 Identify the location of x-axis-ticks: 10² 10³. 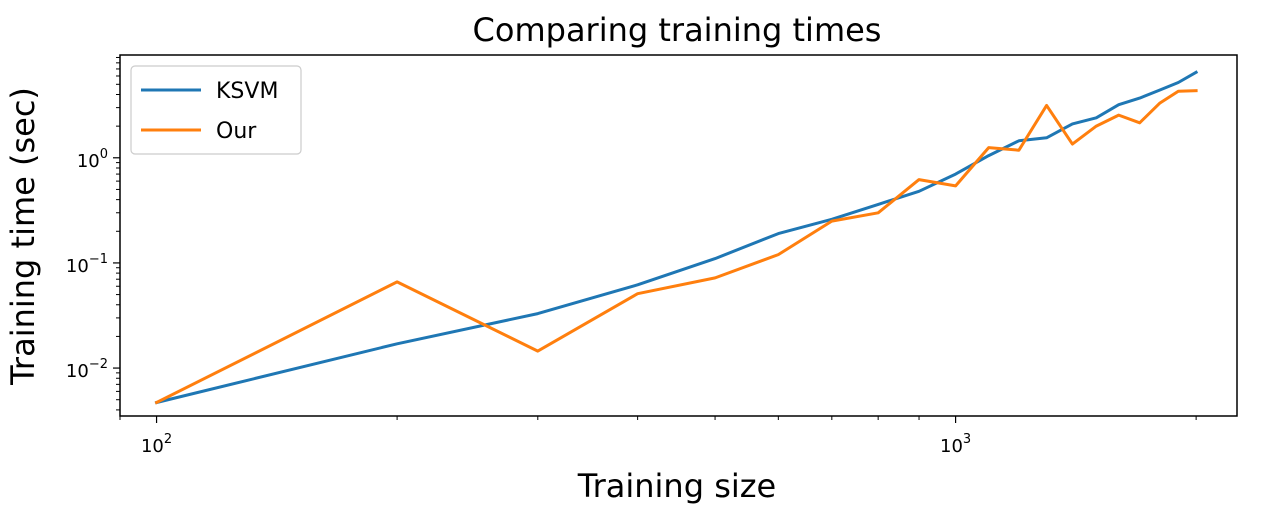
(658, 436).